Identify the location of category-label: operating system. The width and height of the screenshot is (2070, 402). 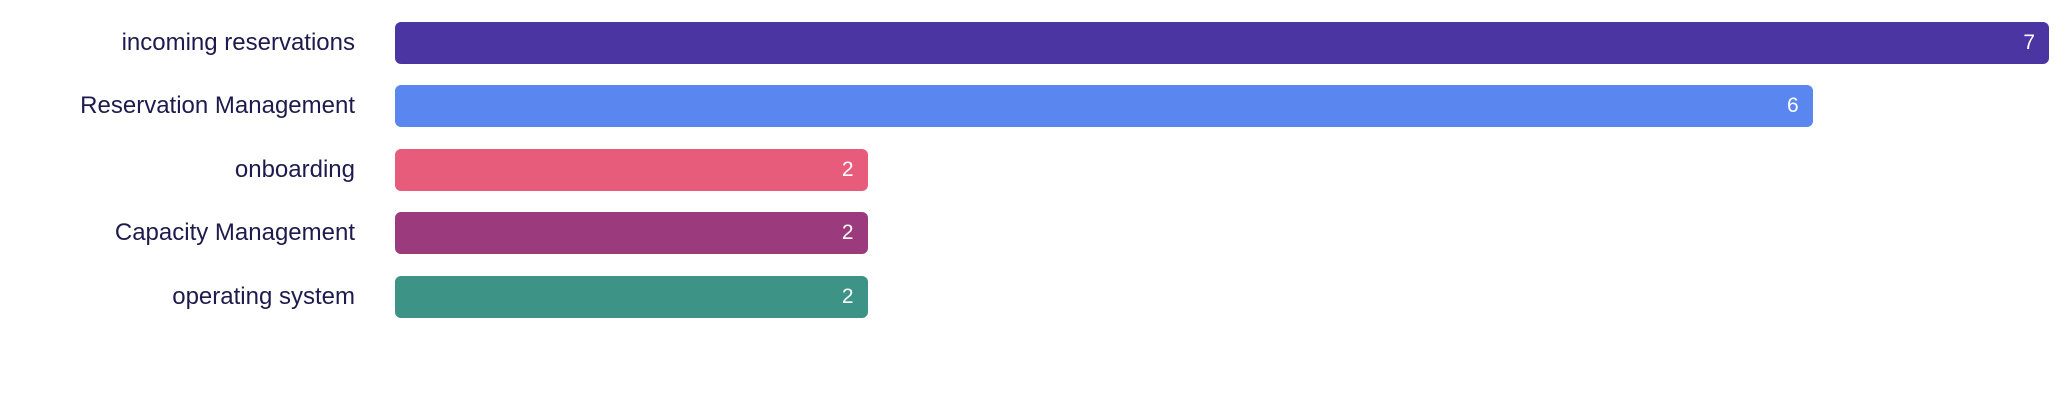
(263, 296).